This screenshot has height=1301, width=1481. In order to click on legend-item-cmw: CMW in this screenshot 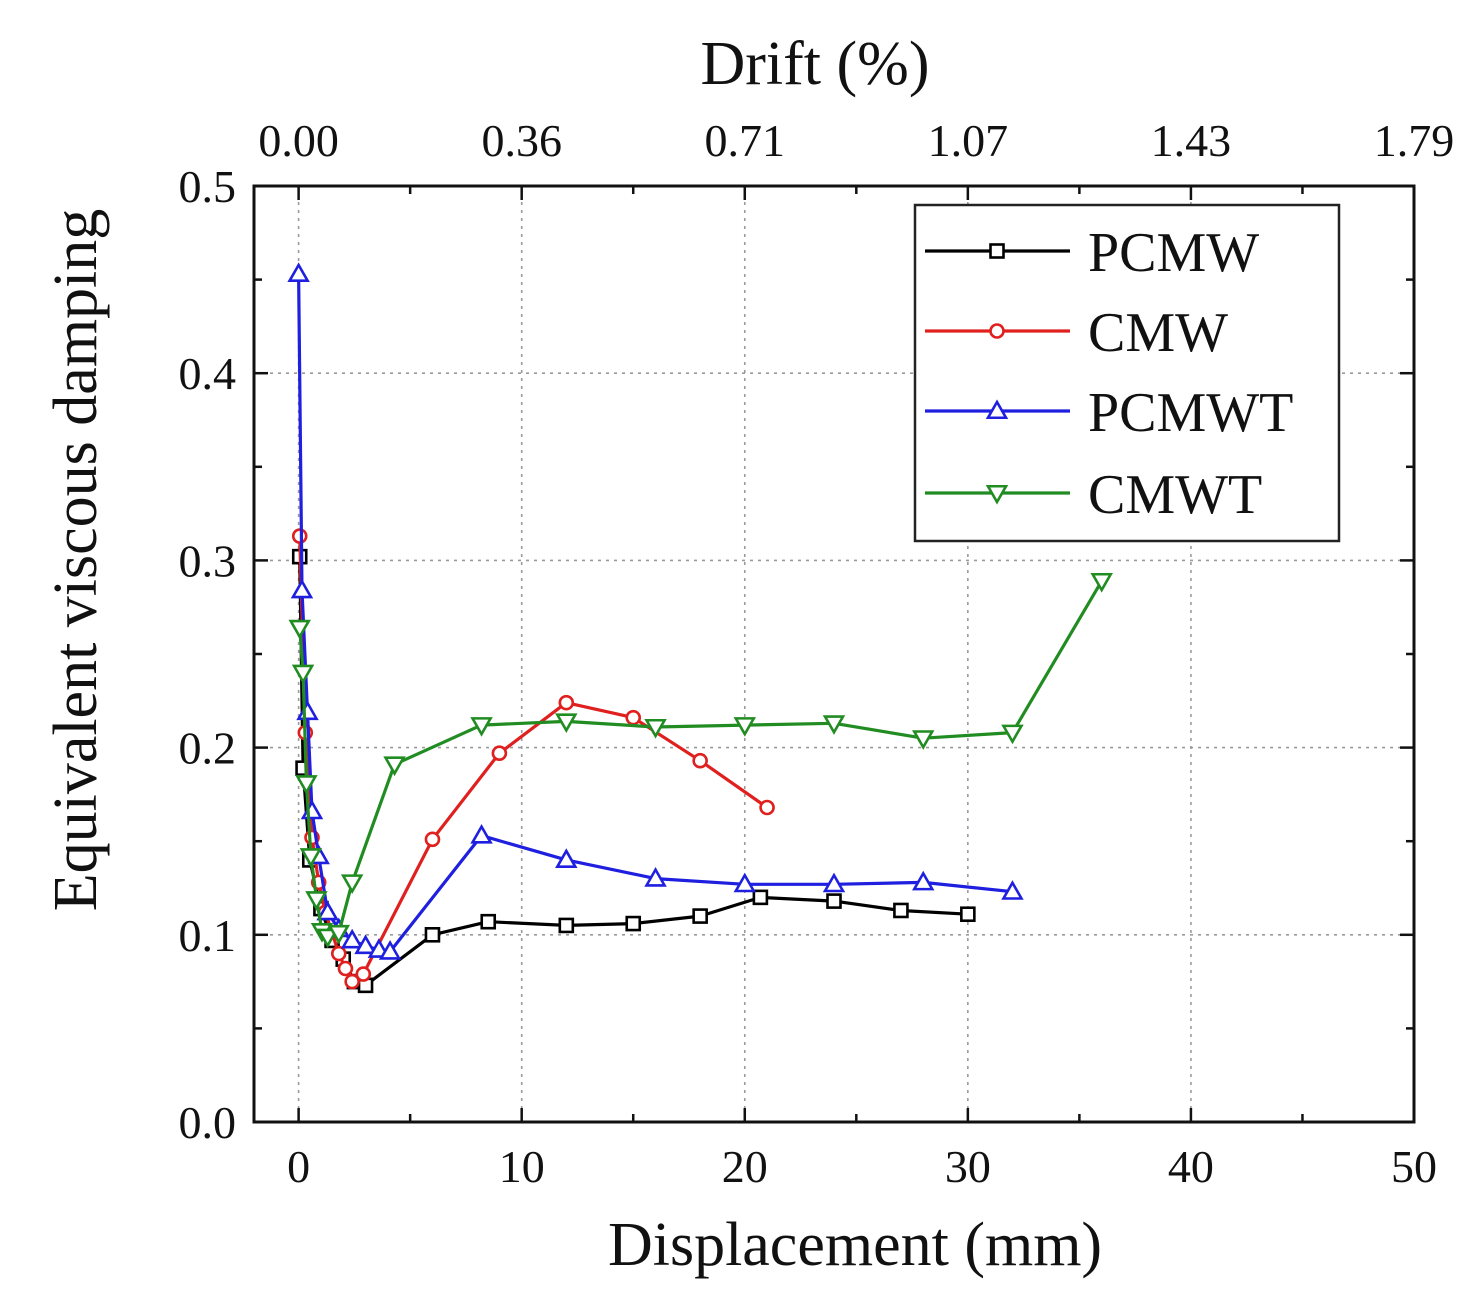, I will do `click(1076, 333)`.